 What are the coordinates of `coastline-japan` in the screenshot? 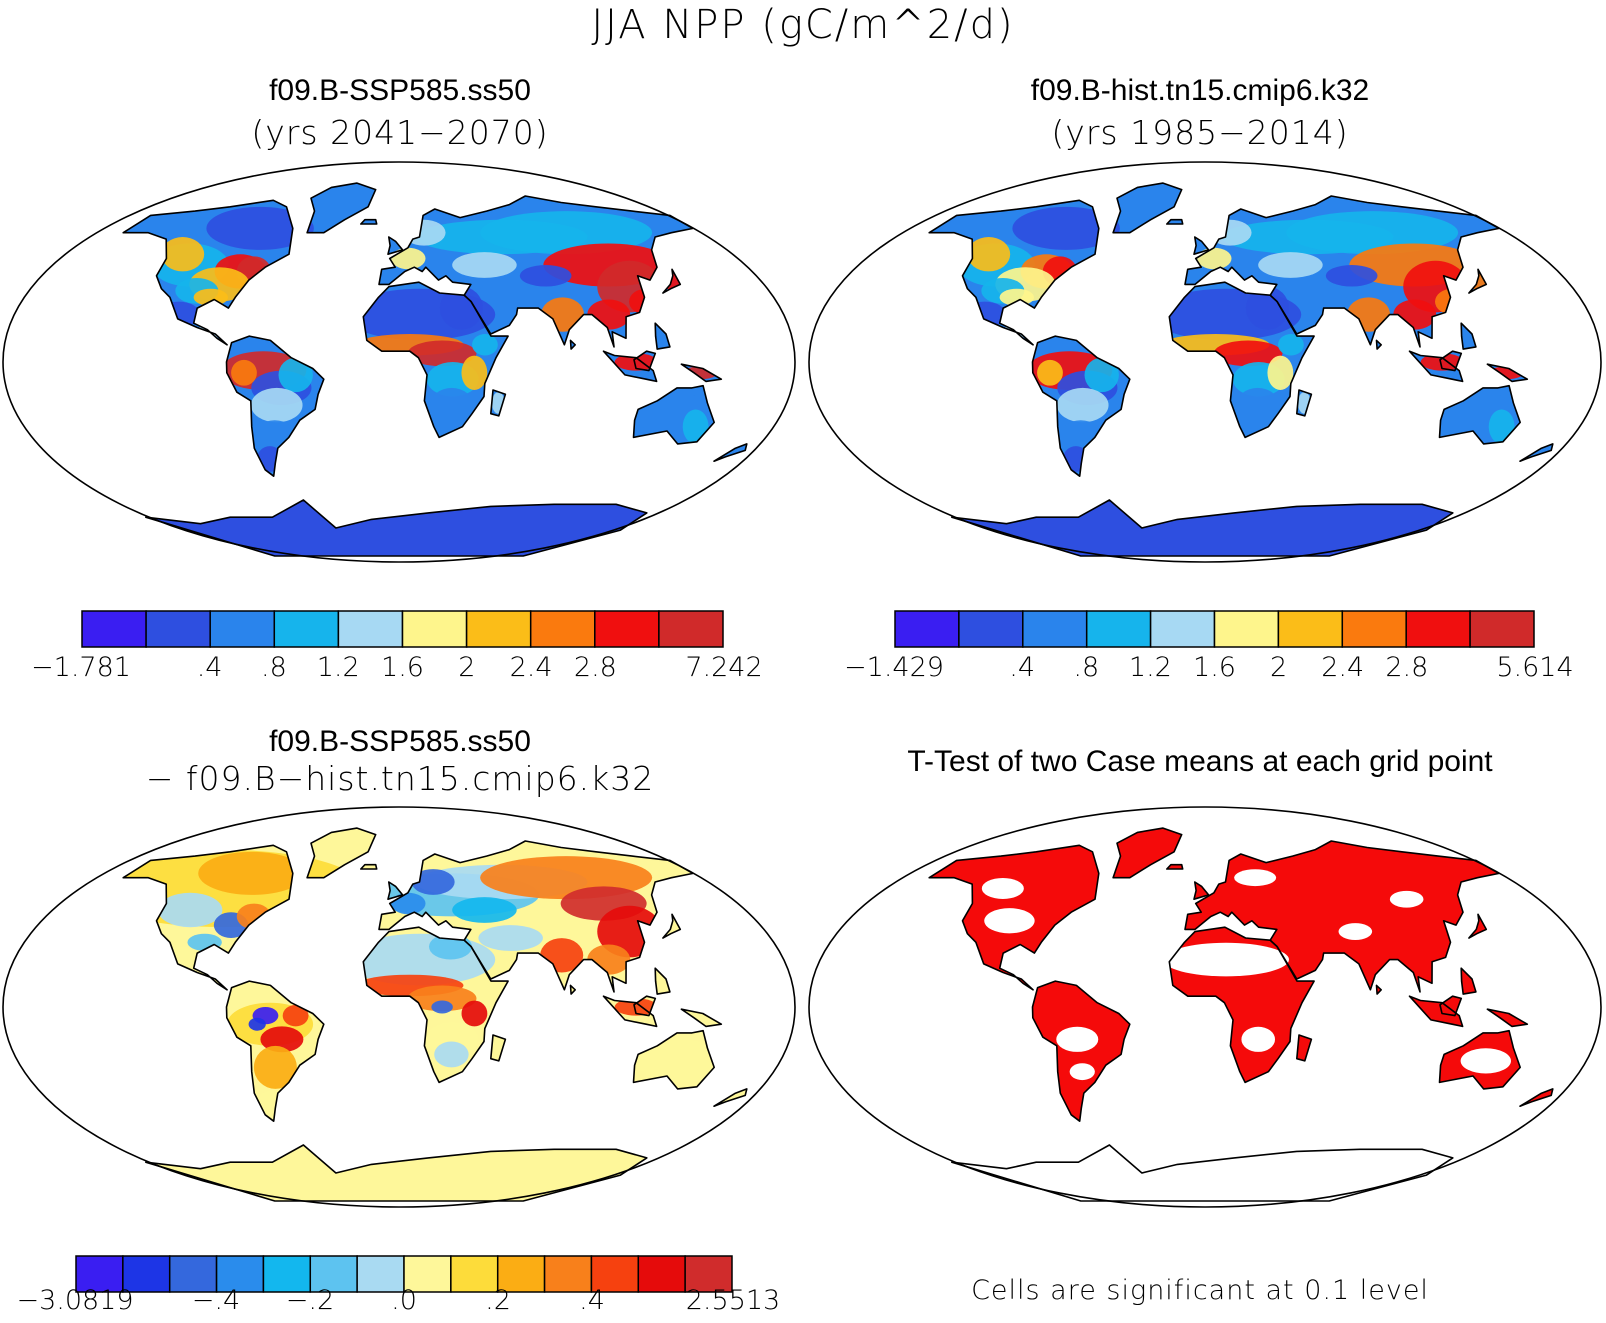 It's located at (1478, 926).